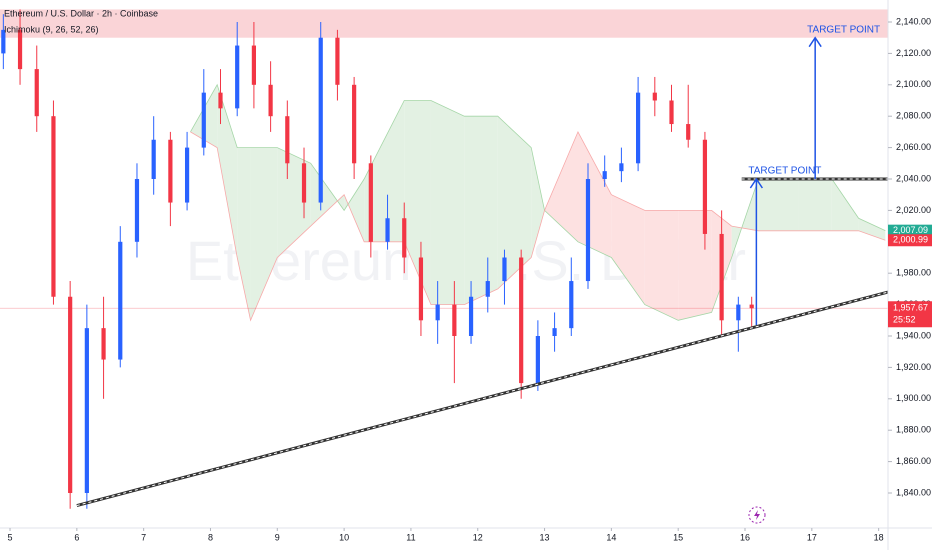  I want to click on chart-title: Ethereum / U.S. Dollar · 2h · Coinbase, so click(81, 13).